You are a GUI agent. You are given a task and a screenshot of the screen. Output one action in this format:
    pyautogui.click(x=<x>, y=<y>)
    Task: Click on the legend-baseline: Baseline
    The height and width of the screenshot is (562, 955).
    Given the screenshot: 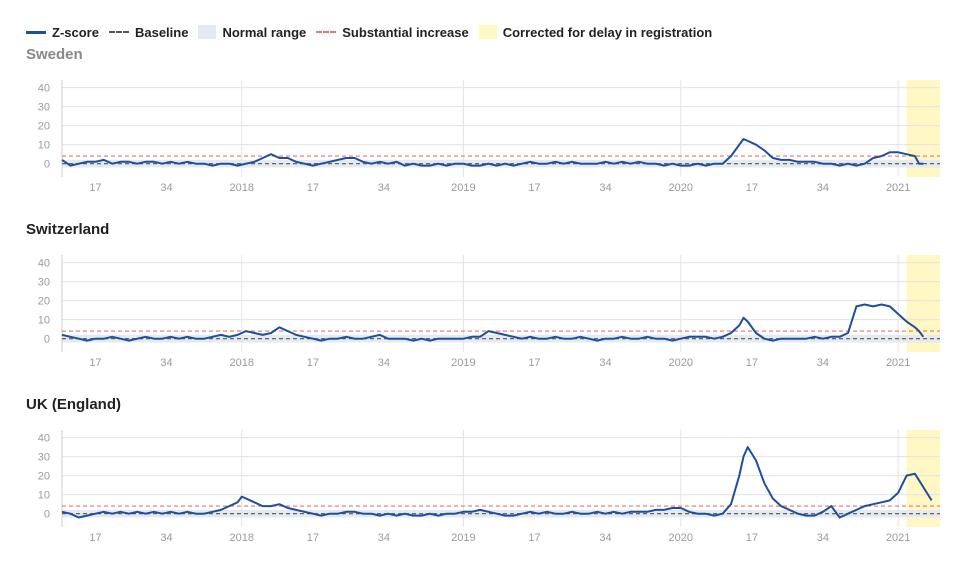 What is the action you would take?
    pyautogui.click(x=148, y=32)
    